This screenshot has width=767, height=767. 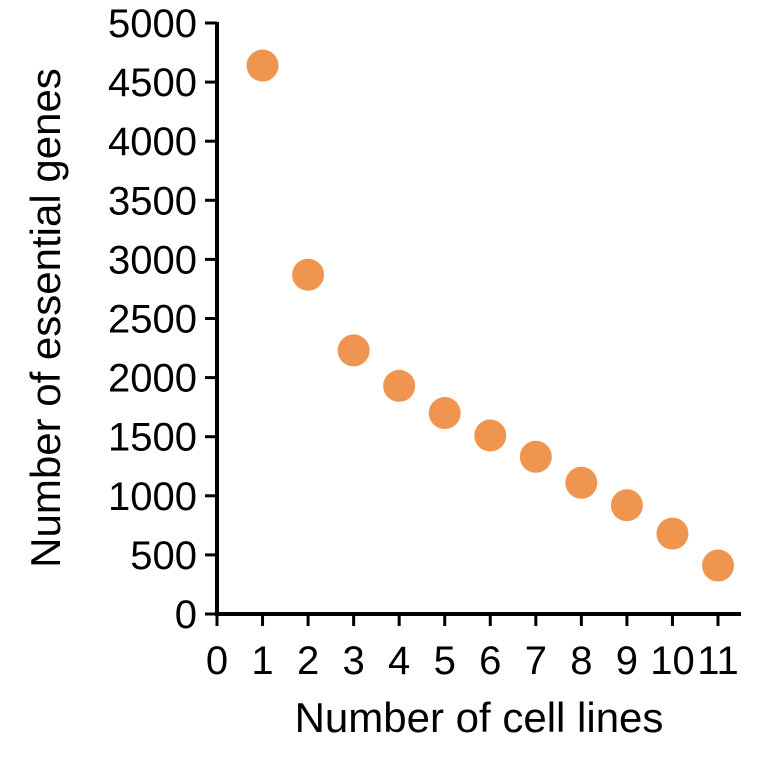 I want to click on x-axis-title: Number of cell lines, so click(x=479, y=717).